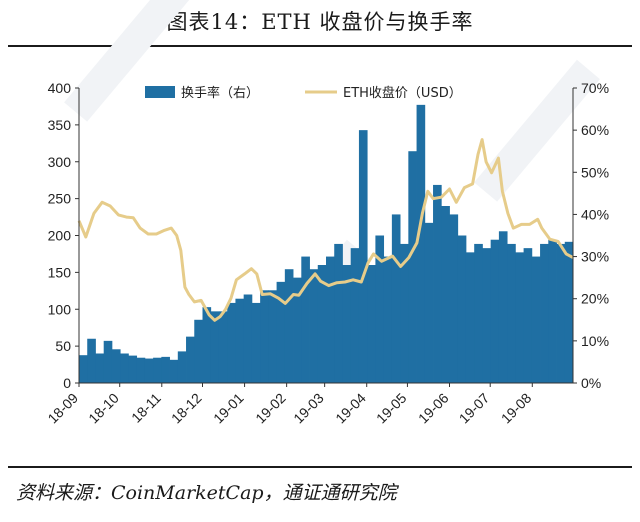 The image size is (640, 522). I want to click on left-tick-label: 0, so click(67, 383).